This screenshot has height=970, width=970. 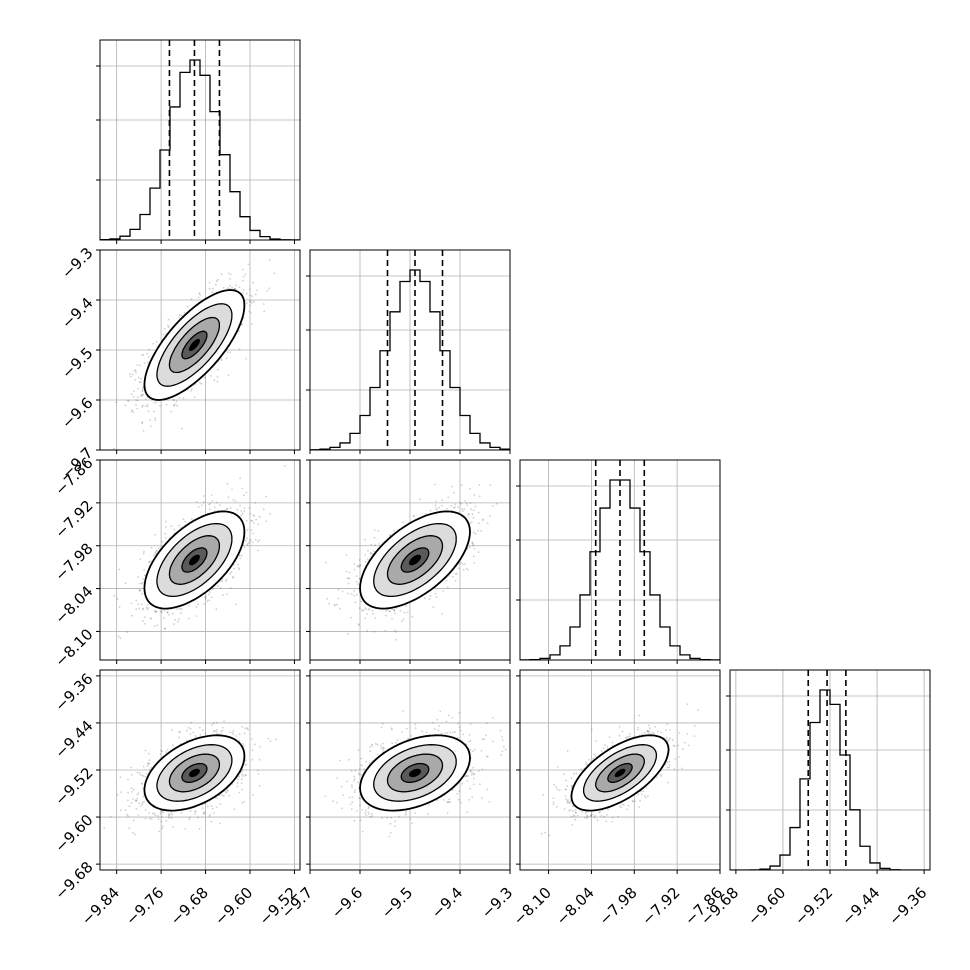 I want to click on density-panel, so click(x=198, y=561).